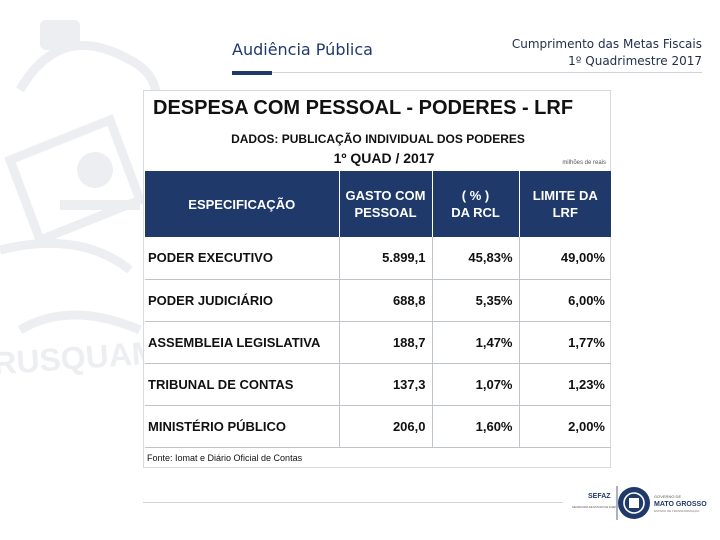 The width and height of the screenshot is (720, 540). Describe the element at coordinates (252, 73) in the screenshot. I see `title-underline` at that location.